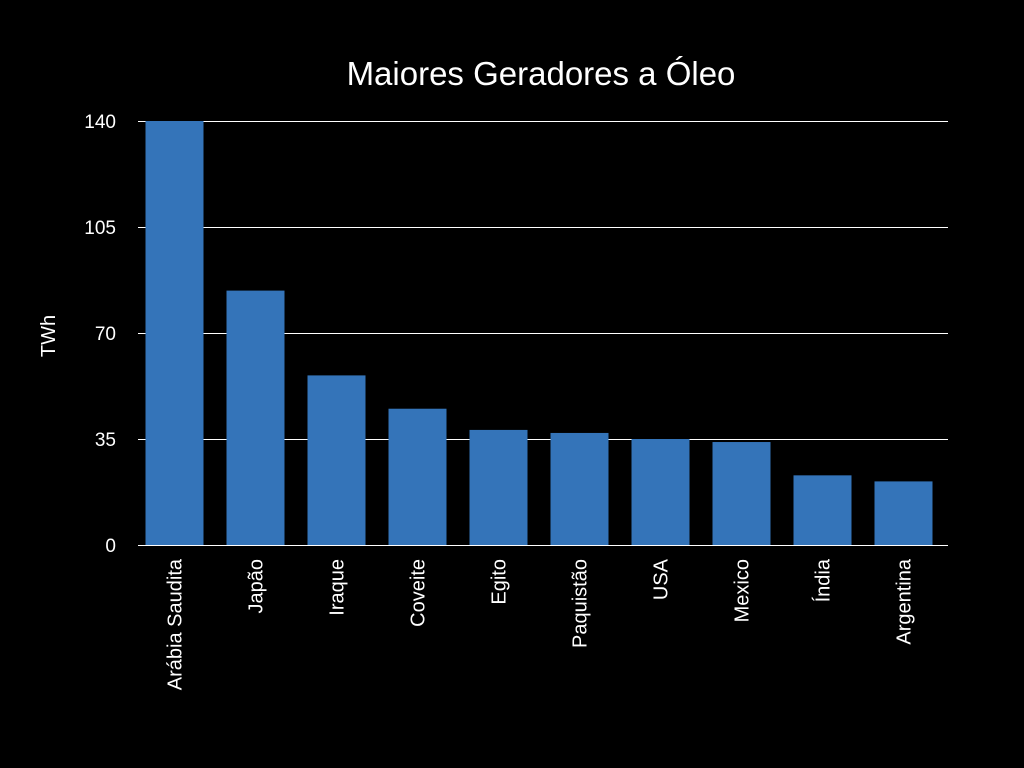 The width and height of the screenshot is (1024, 768). Describe the element at coordinates (49, 336) in the screenshot. I see `y-axis-label: TWh` at that location.